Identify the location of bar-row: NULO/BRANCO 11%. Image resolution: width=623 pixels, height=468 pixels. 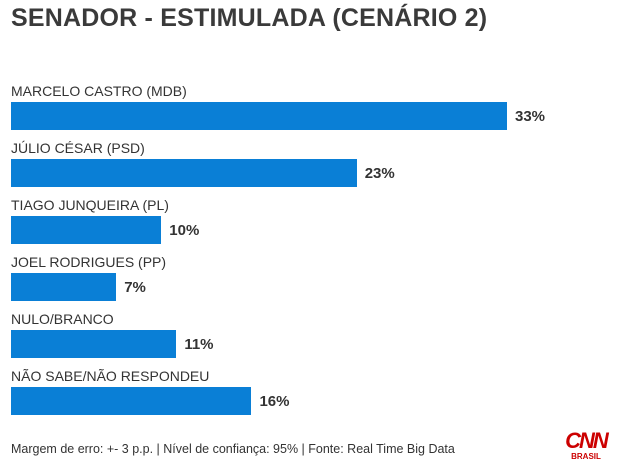
(112, 334).